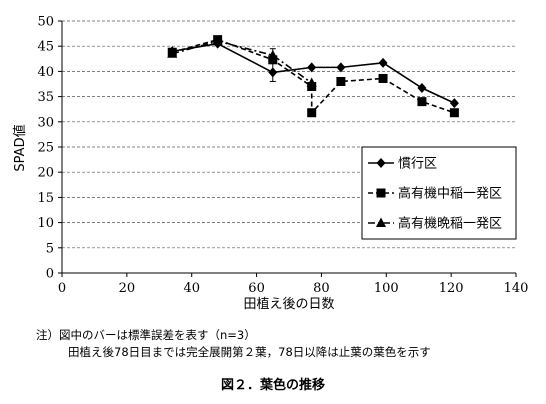  Describe the element at coordinates (20, 147) in the screenshot. I see `y-axis-label: SPAD値` at that location.